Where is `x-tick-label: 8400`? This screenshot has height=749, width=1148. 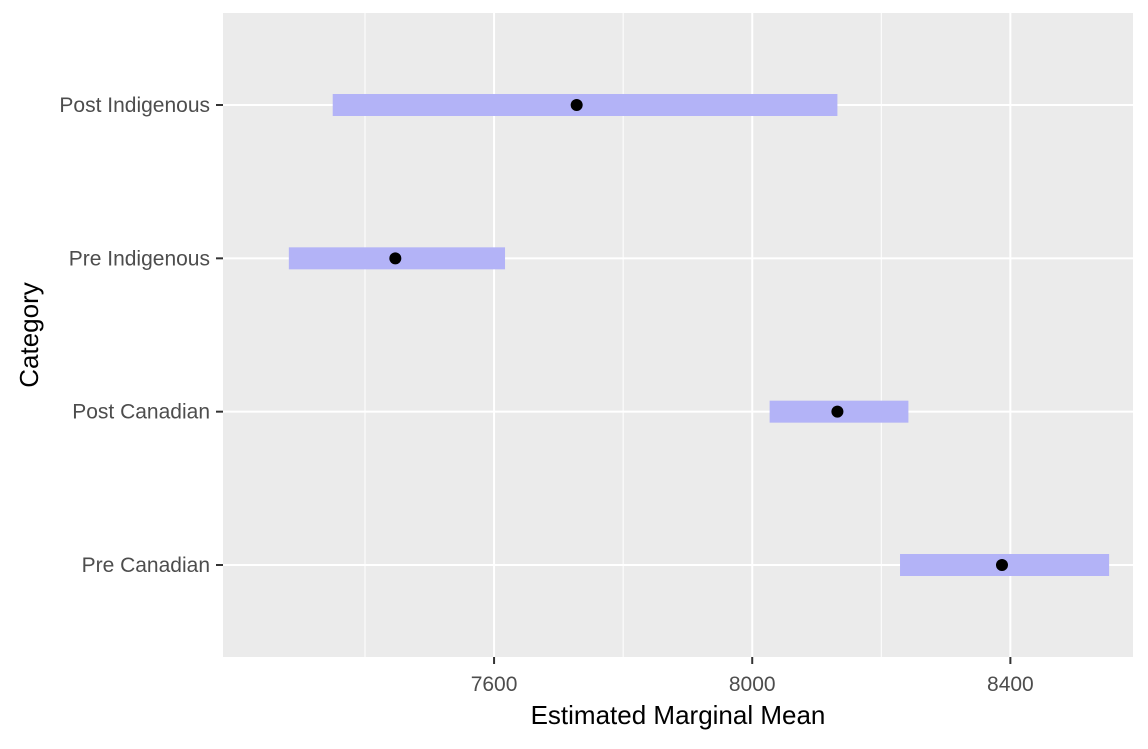 x-tick-label: 8400 is located at coordinates (1010, 684).